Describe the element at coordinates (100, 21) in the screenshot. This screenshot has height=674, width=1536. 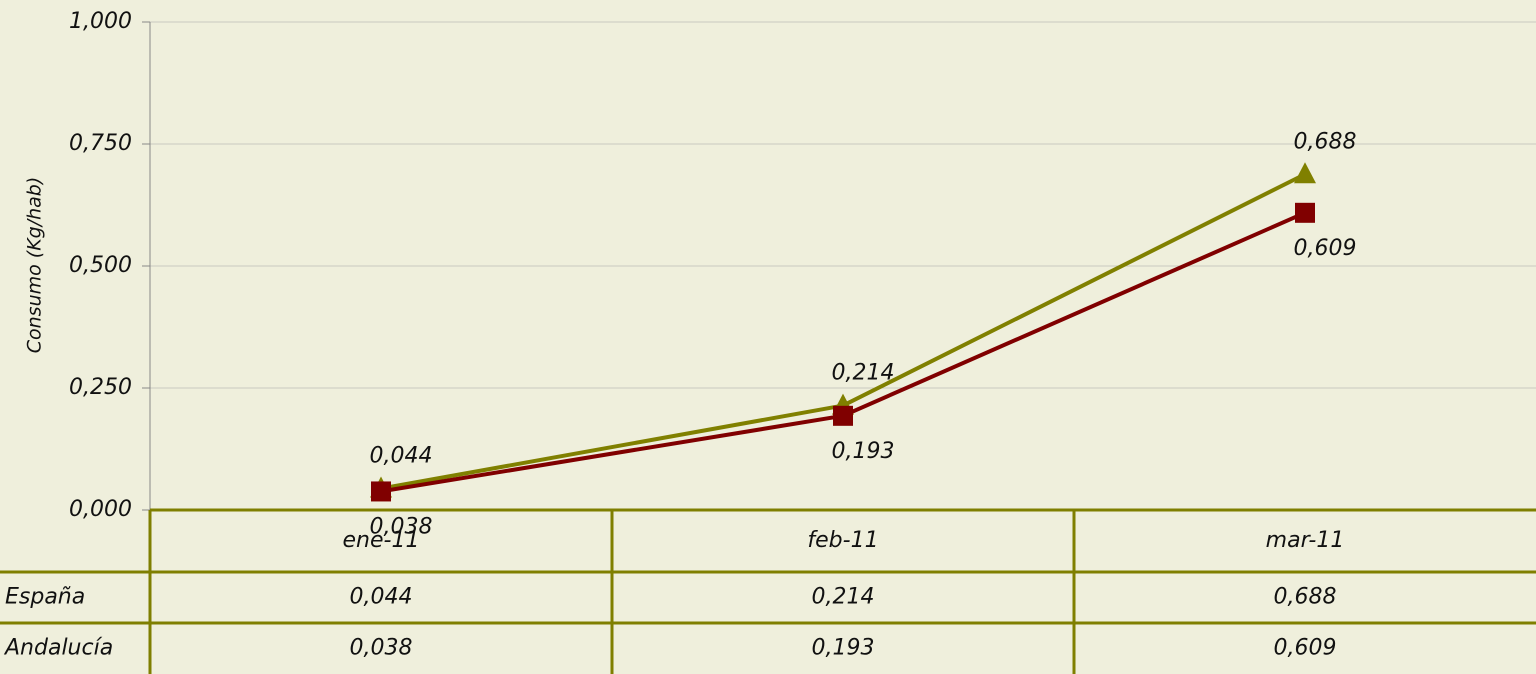
I see `y-tick-label: 1,000` at that location.